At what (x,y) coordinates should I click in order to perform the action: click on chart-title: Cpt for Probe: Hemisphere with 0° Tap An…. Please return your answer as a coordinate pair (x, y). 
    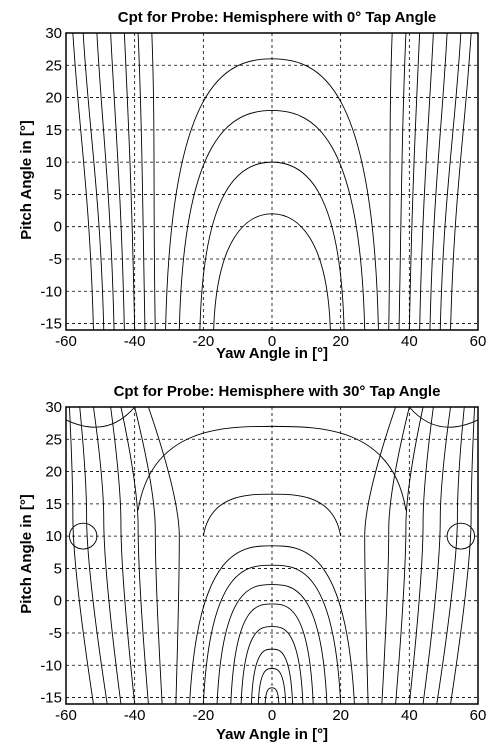
    Looking at the image, I should click on (277, 17).